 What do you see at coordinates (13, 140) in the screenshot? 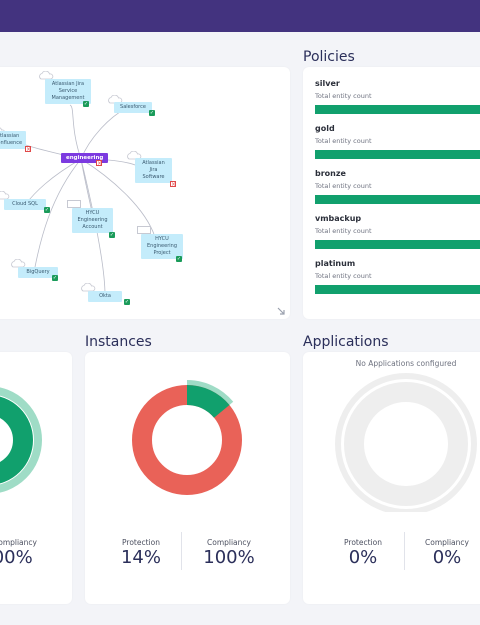
I see `graph-node-2: Atlassian Confluence` at bounding box center [13, 140].